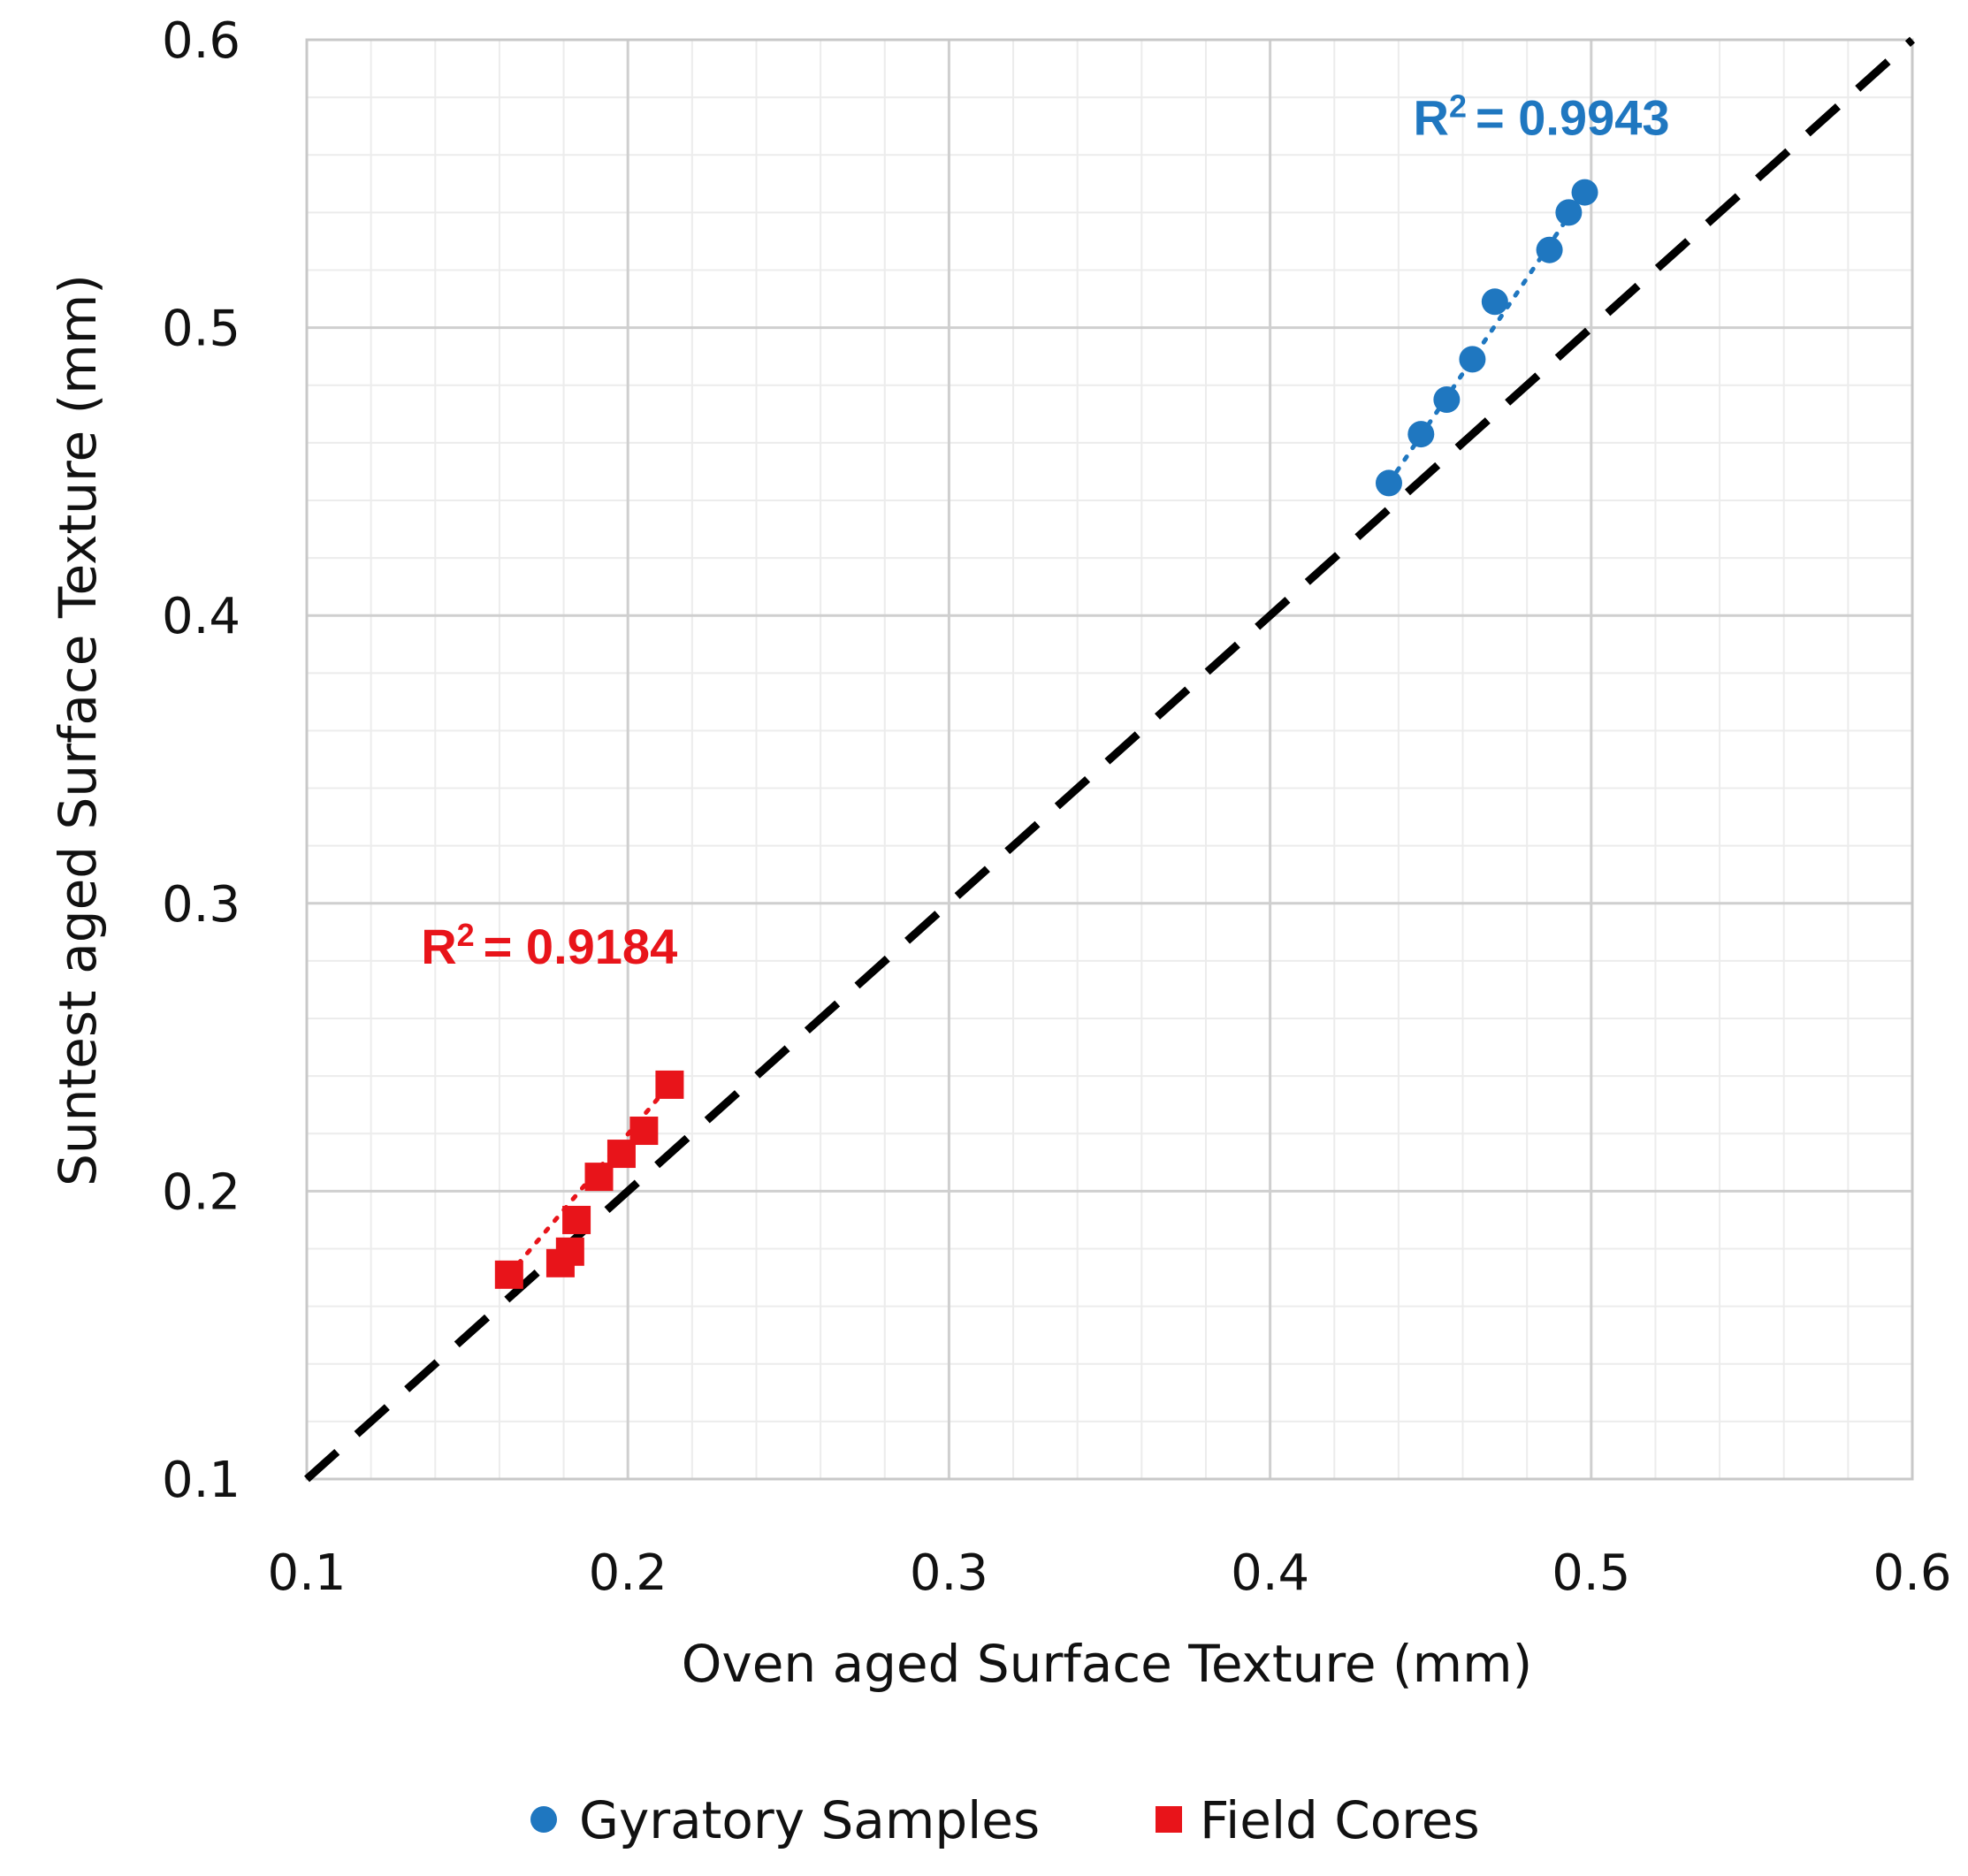 Image resolution: width=1968 pixels, height=1876 pixels. I want to click on y-tick-label: 0.6, so click(201, 41).